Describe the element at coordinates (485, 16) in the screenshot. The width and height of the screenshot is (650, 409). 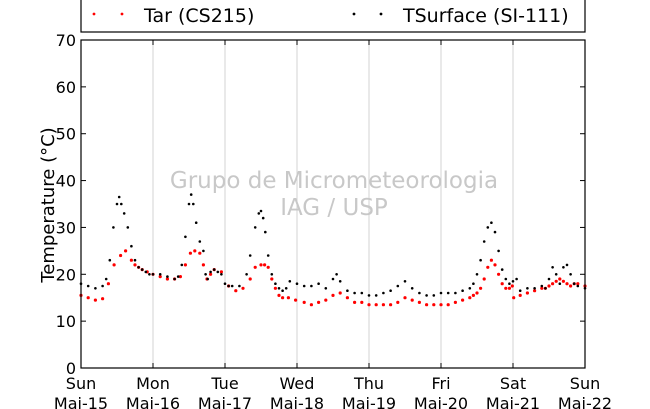
I see `legend-label-tsurface: TSurface (SI-111)` at that location.